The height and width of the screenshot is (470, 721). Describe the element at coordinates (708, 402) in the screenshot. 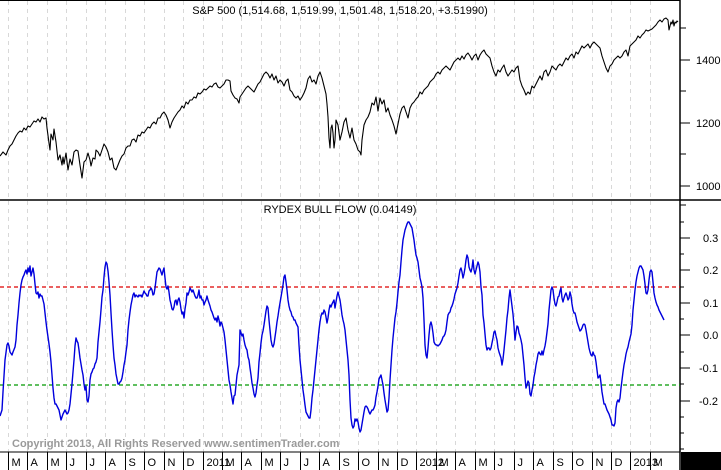

I see `rydex-tick-neg0.2: -0.2` at that location.